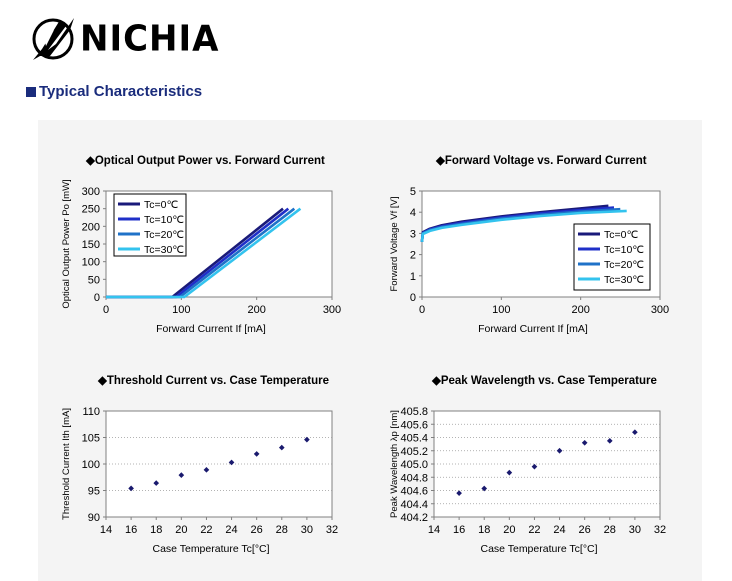  I want to click on y-tick-label: 405.0, so click(414, 465).